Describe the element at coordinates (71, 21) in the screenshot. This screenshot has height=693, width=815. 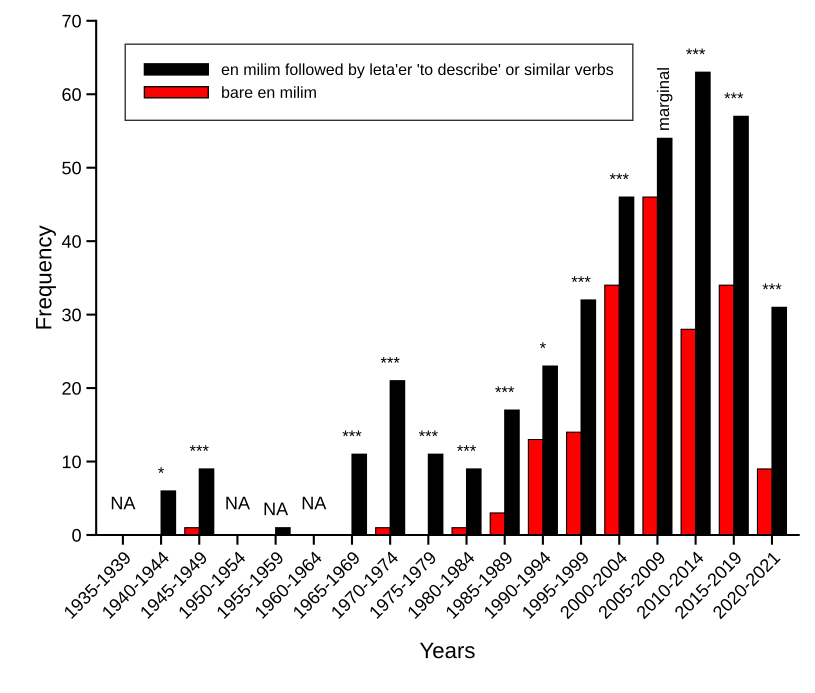
I see `y-tick-label: 70` at that location.